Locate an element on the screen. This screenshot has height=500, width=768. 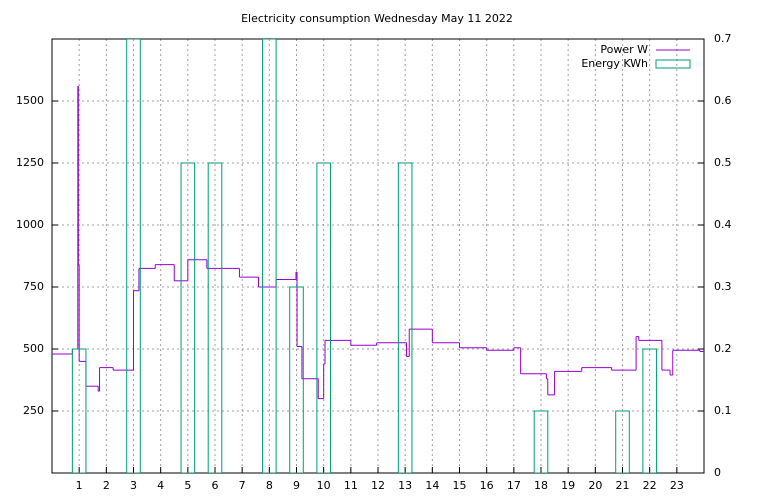
y-tick-label: 1500 is located at coordinates (30, 100).